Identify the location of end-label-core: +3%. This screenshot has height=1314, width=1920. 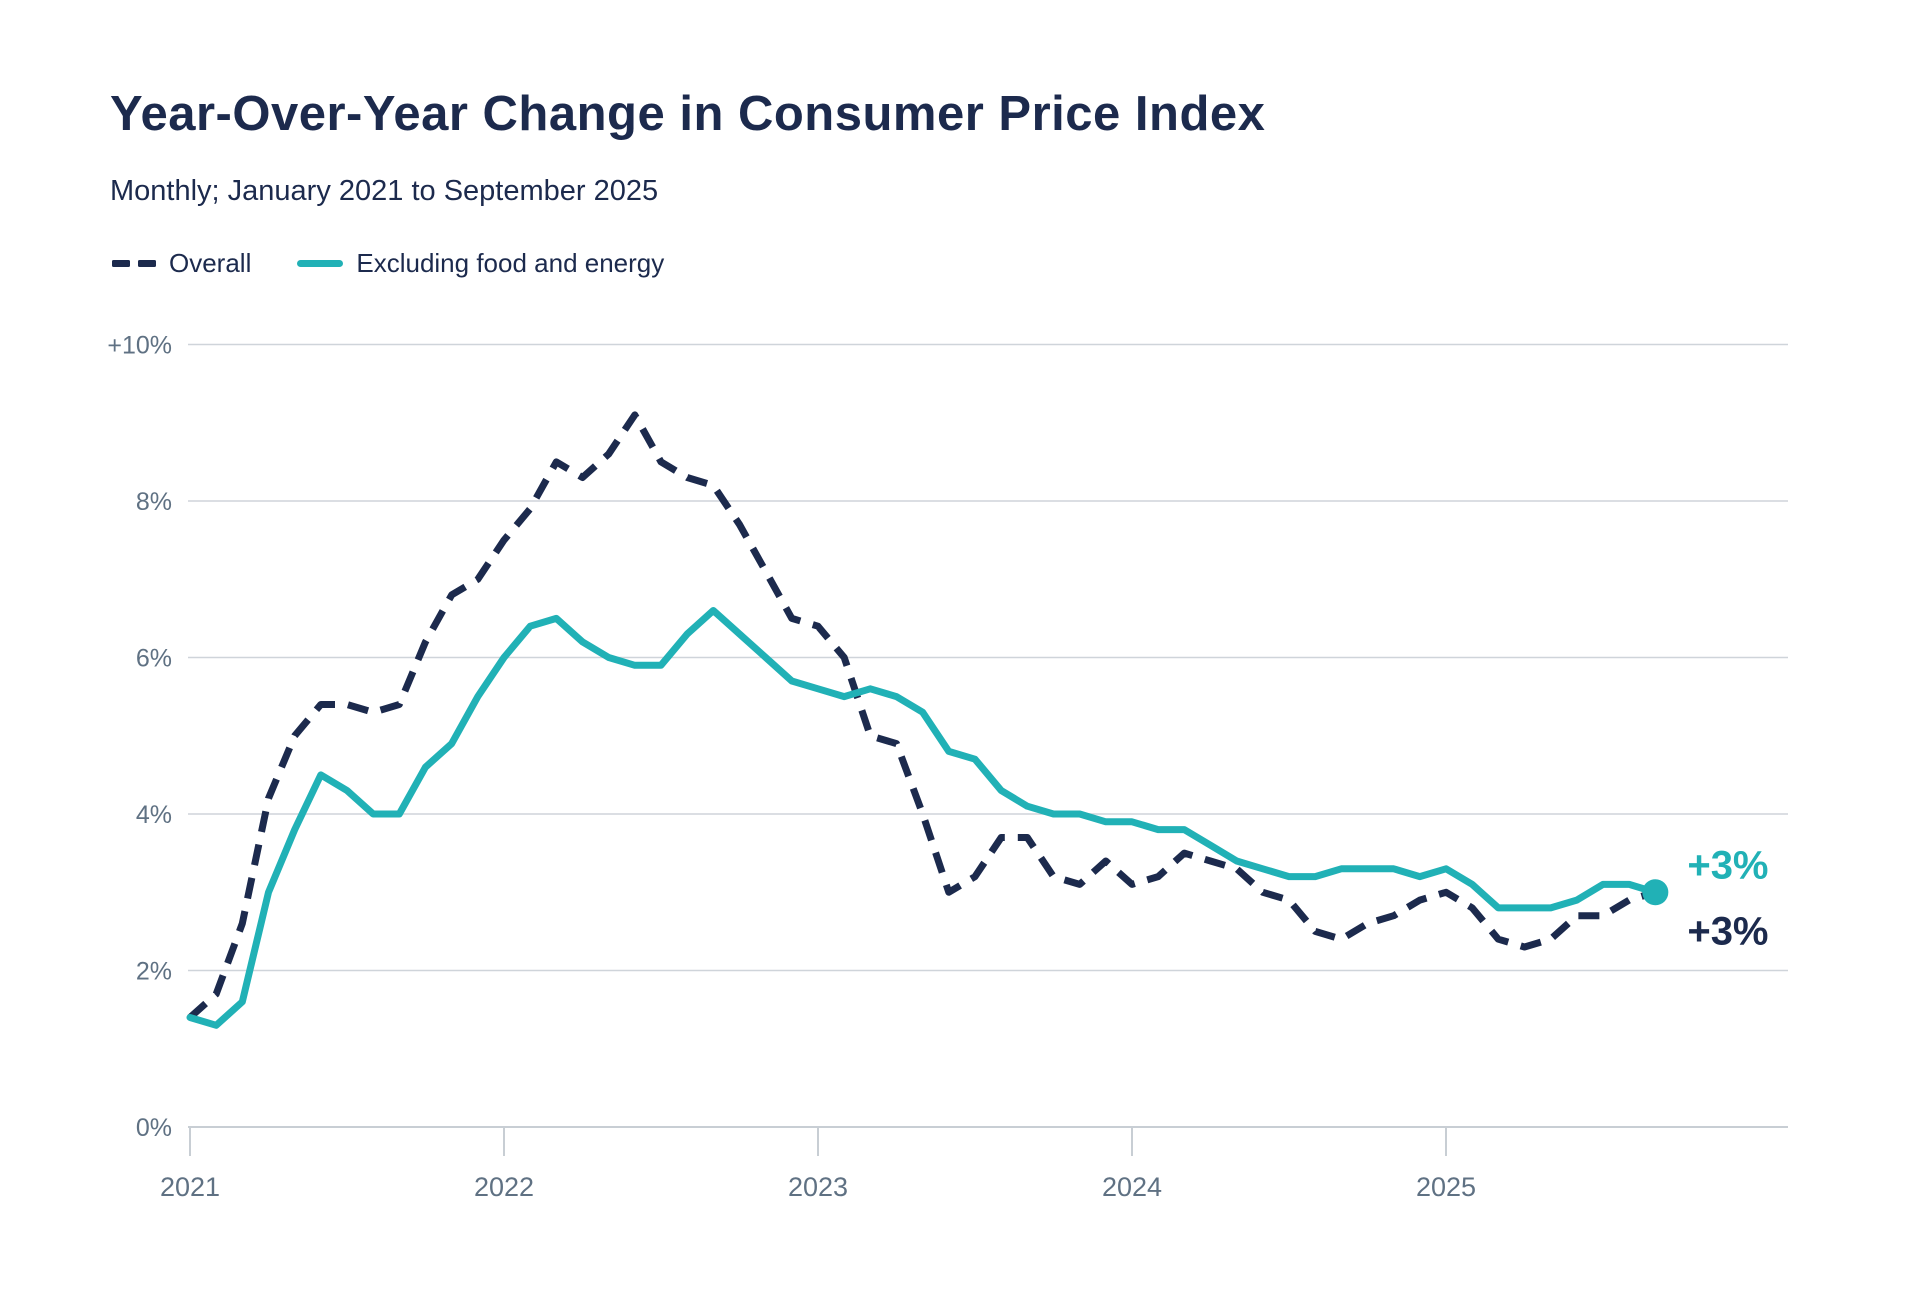
(1727, 865).